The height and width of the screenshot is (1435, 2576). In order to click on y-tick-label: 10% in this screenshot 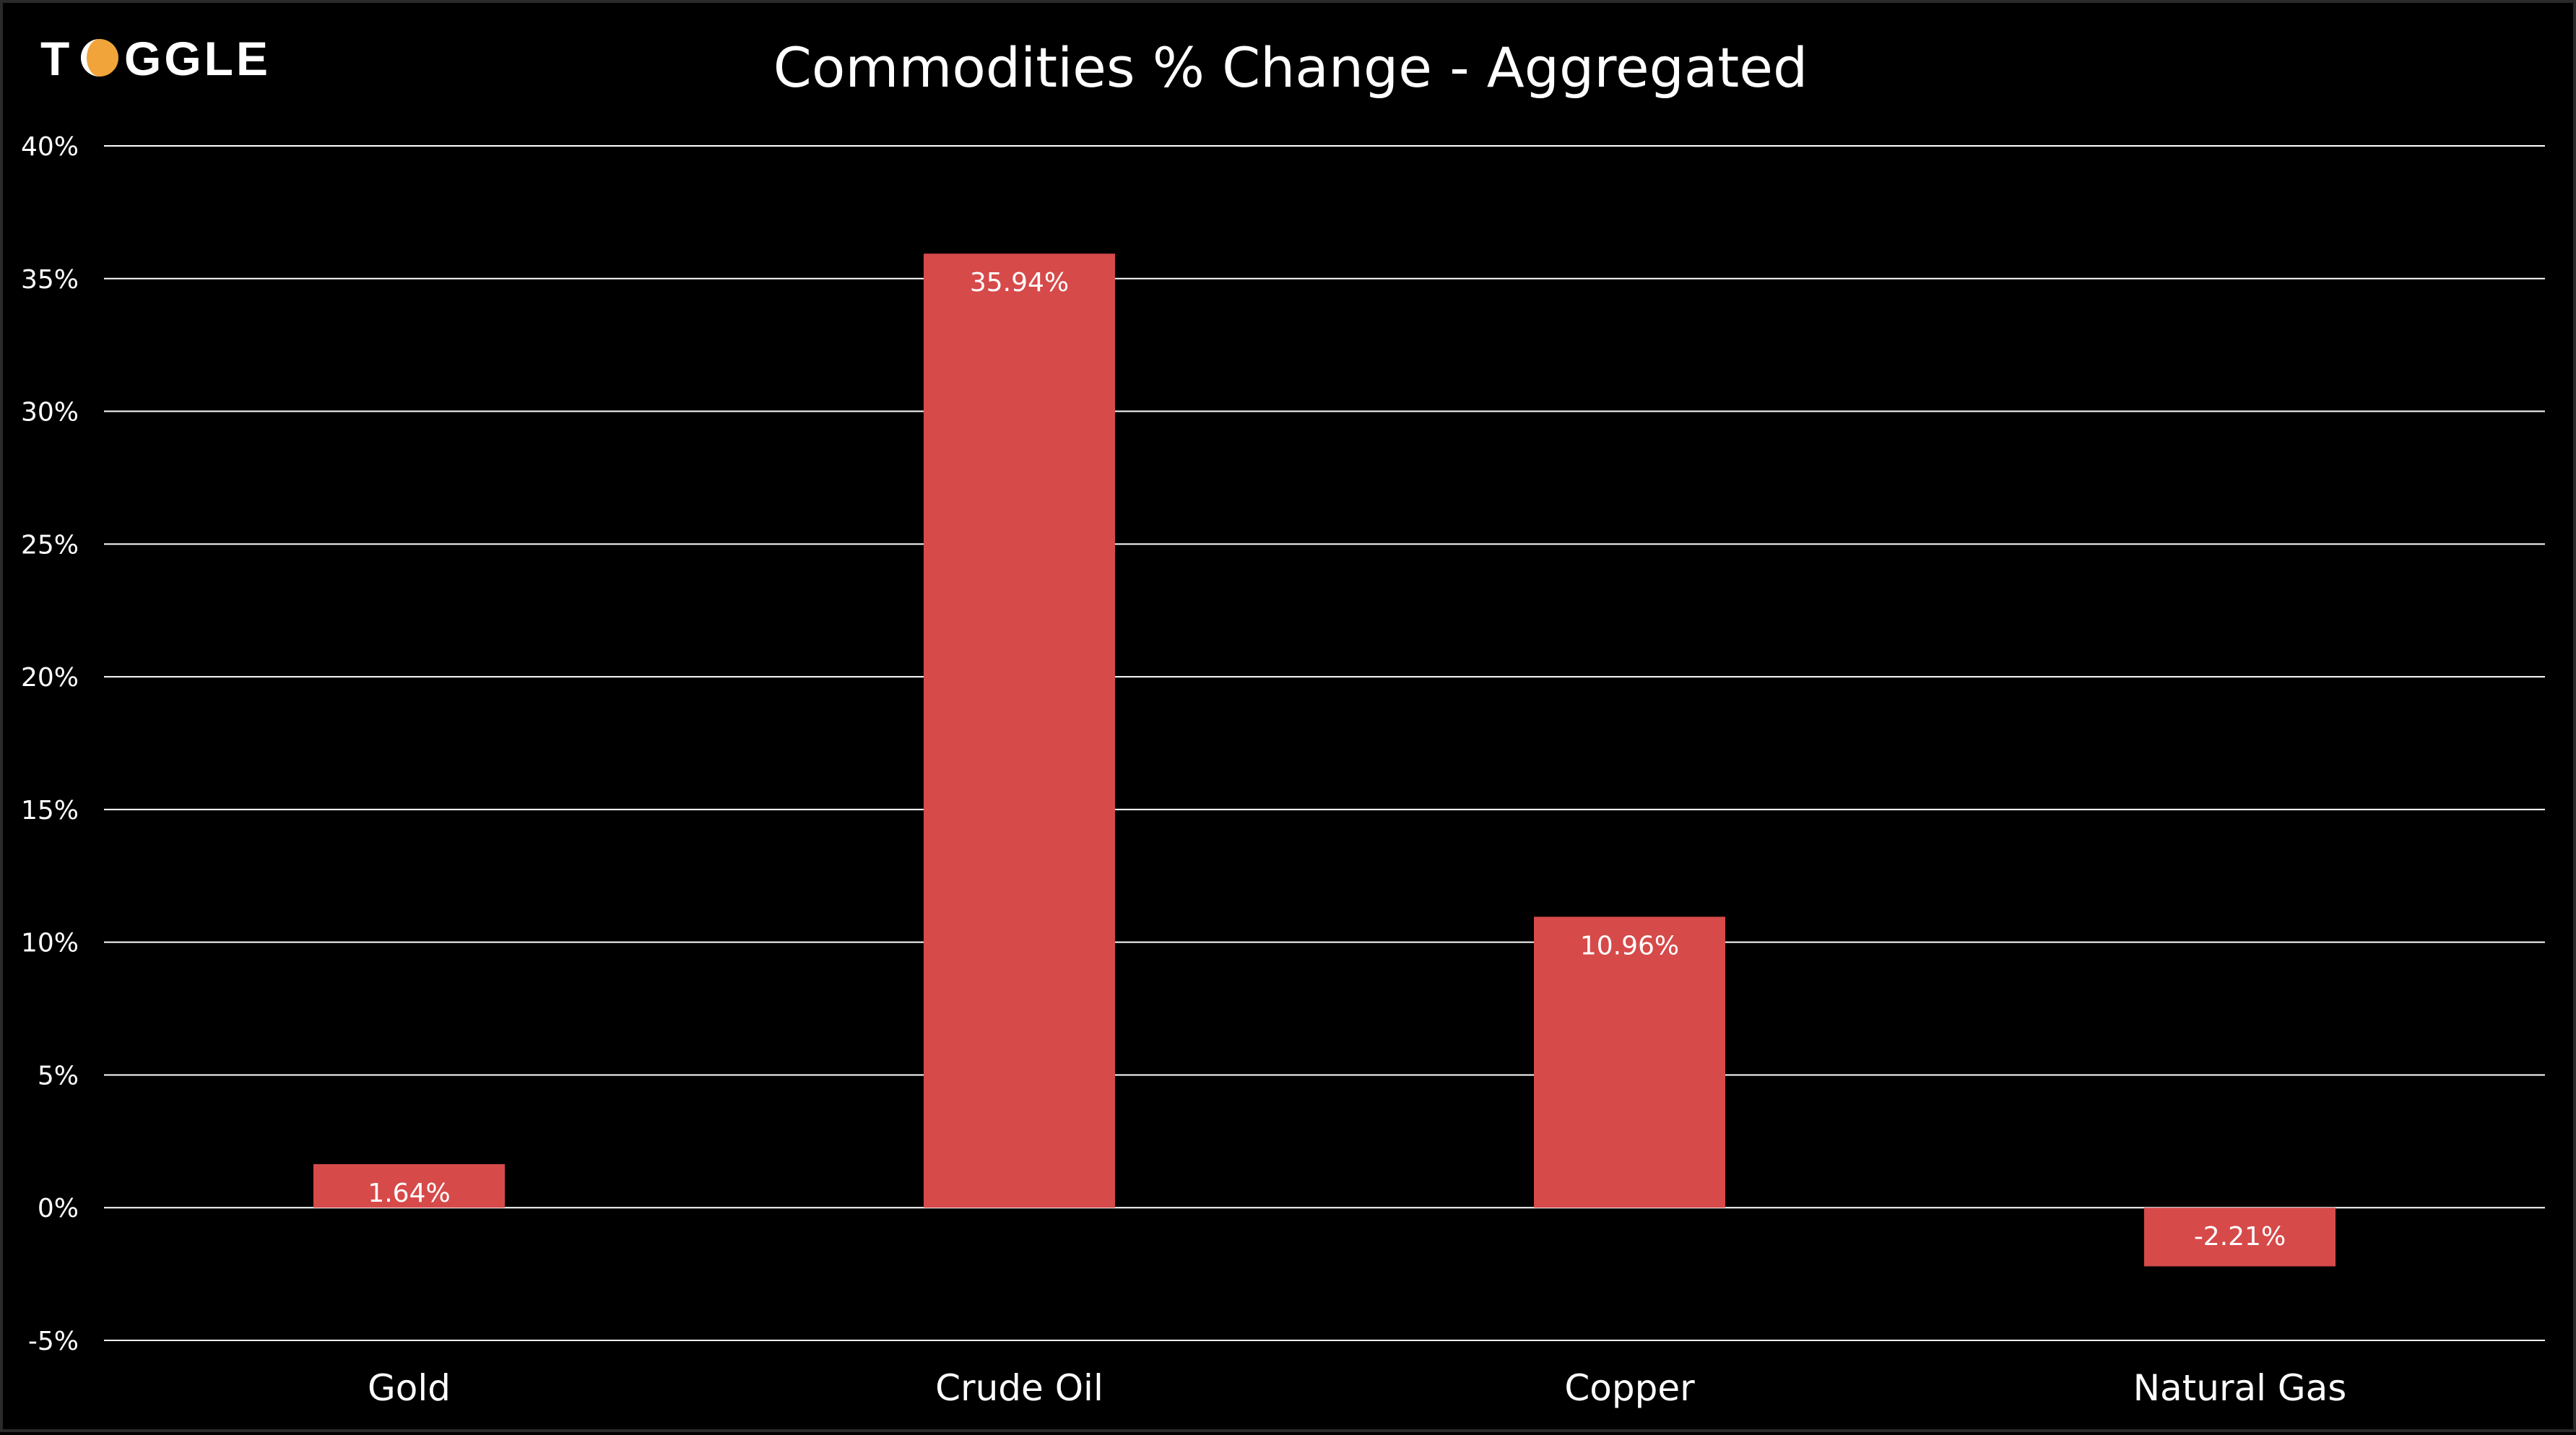, I will do `click(50, 943)`.